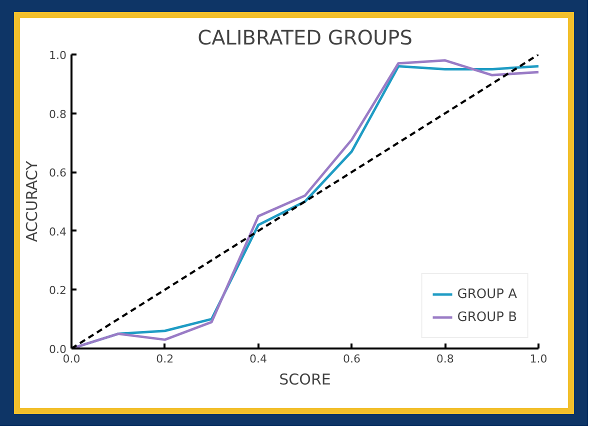  I want to click on y-tick-label: 0.2, so click(58, 291).